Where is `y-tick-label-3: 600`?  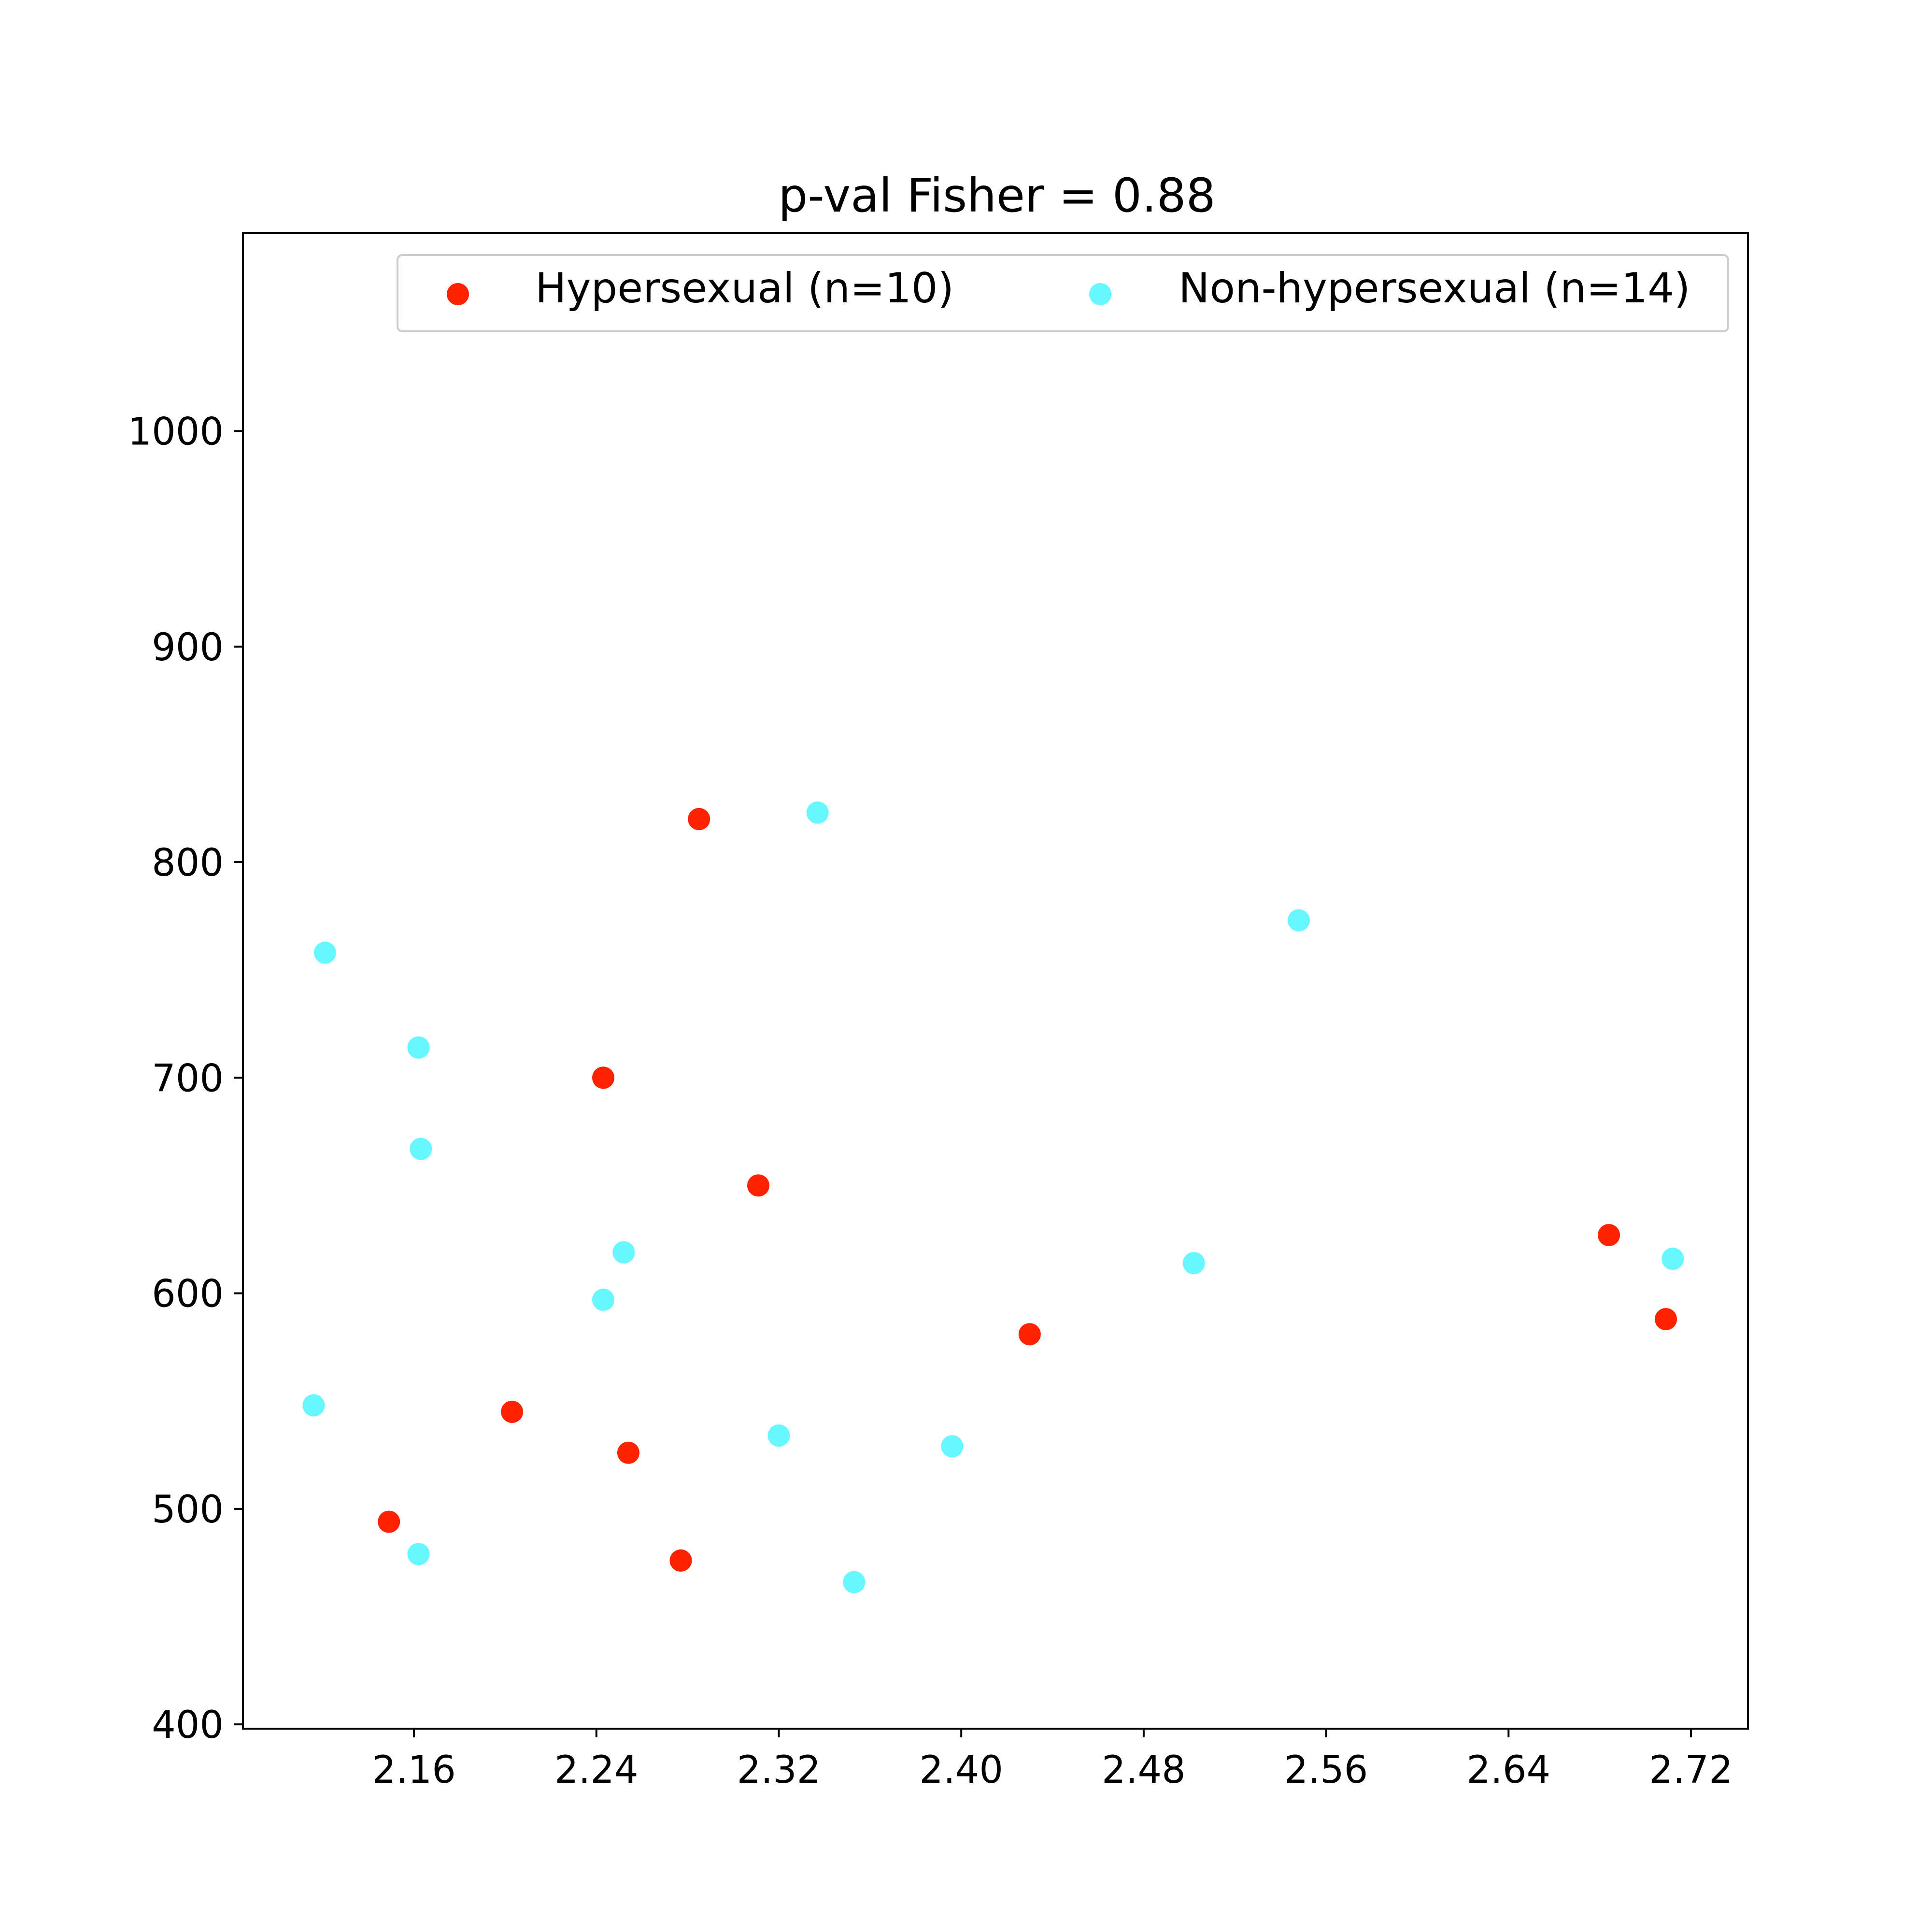
y-tick-label-3: 600 is located at coordinates (188, 1294).